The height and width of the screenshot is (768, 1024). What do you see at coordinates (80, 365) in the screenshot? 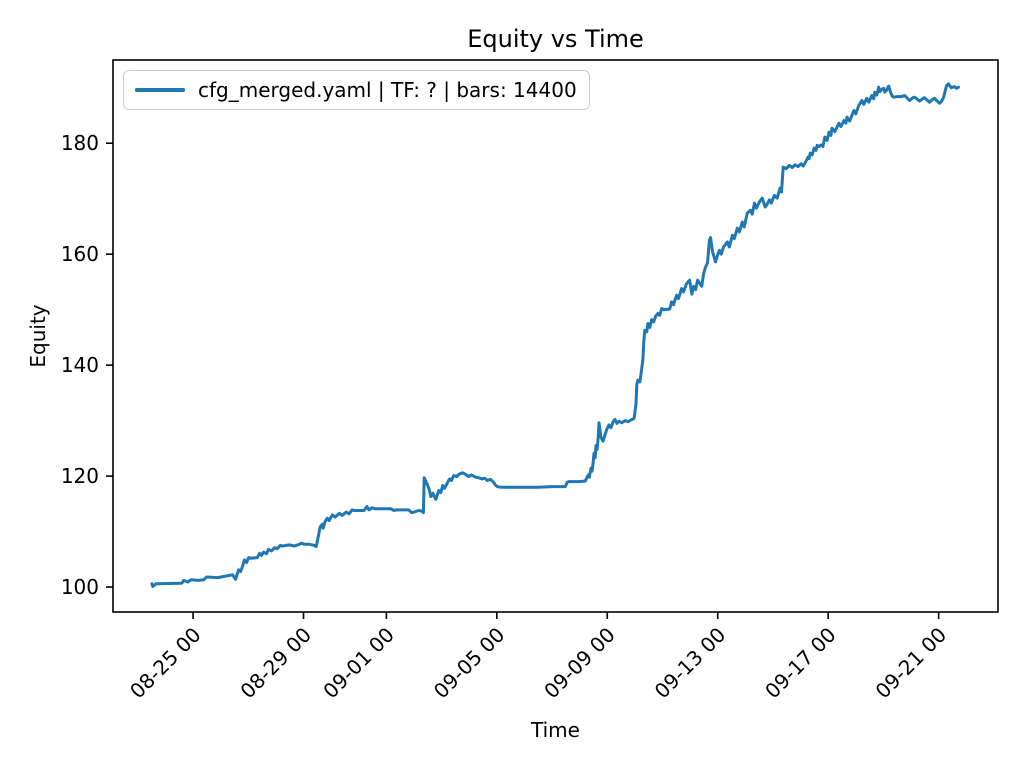
I see `y-tick-label: 140` at bounding box center [80, 365].